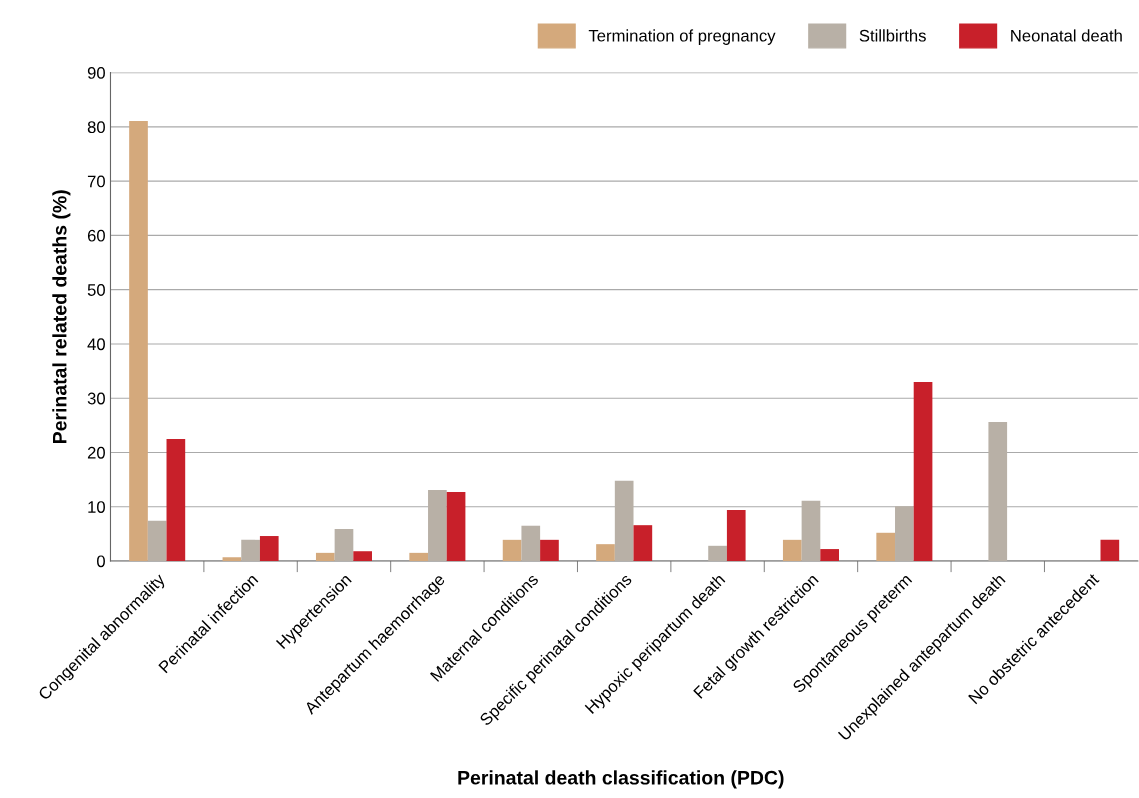 The image size is (1139, 798). I want to click on y-tick-label: 70, so click(96, 181).